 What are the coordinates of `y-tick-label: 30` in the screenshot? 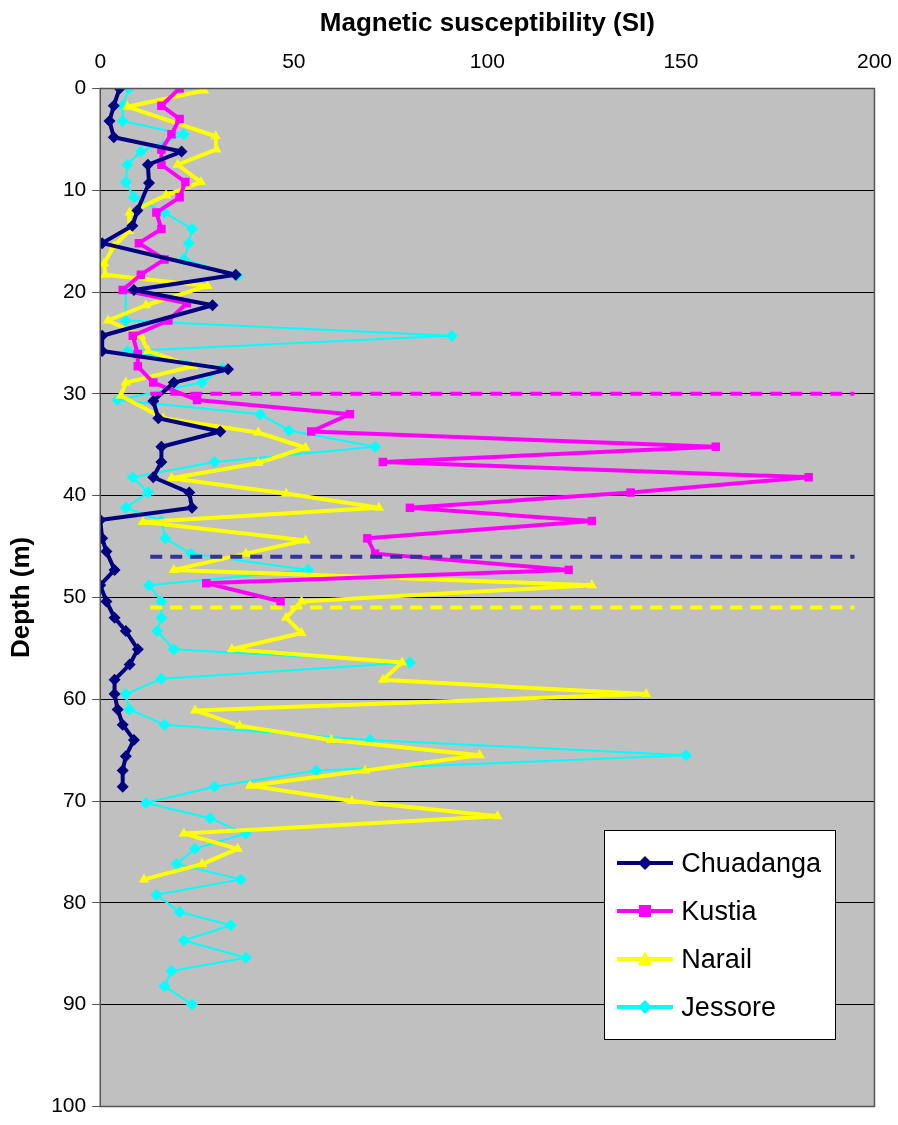 It's located at (74, 392).